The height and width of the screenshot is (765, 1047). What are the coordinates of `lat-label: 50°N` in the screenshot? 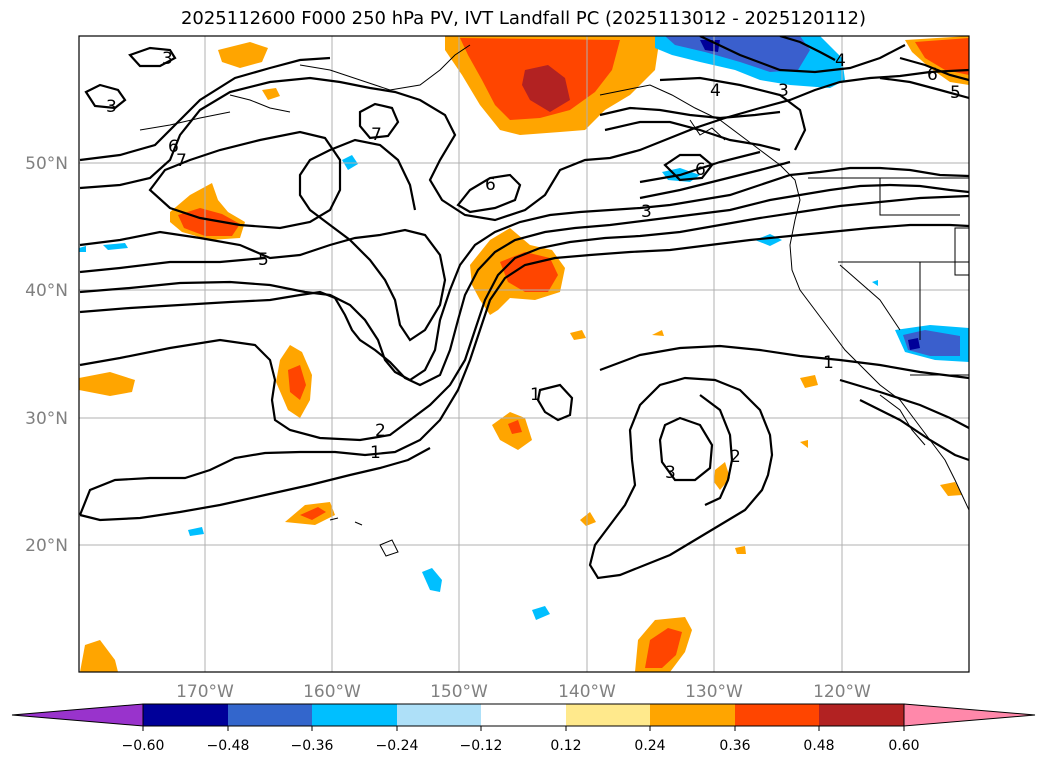 It's located at (46, 164).